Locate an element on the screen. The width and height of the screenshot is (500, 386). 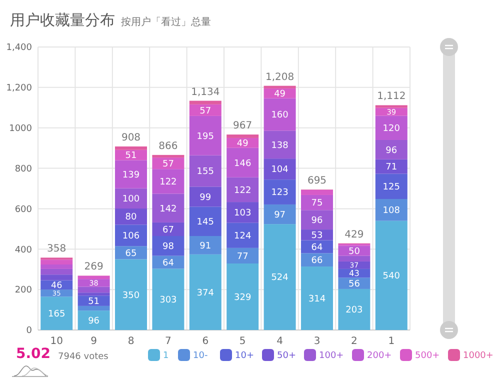
x-tick-label: 3 is located at coordinates (317, 341).